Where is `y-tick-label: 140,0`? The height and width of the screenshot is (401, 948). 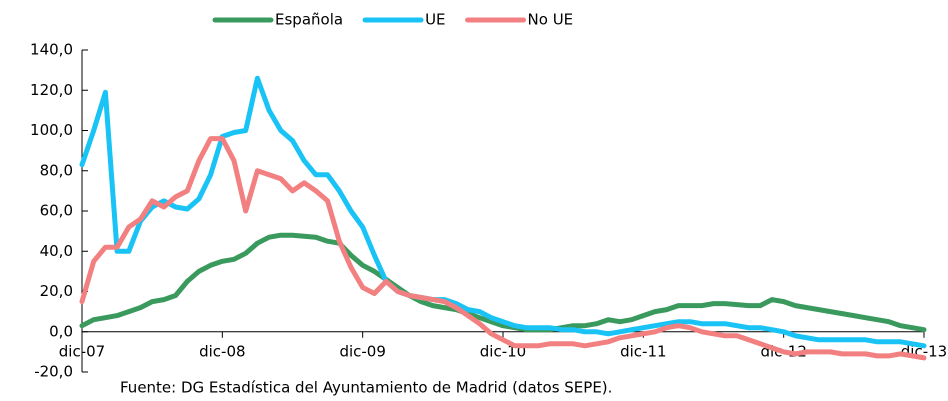
y-tick-label: 140,0 is located at coordinates (51, 50).